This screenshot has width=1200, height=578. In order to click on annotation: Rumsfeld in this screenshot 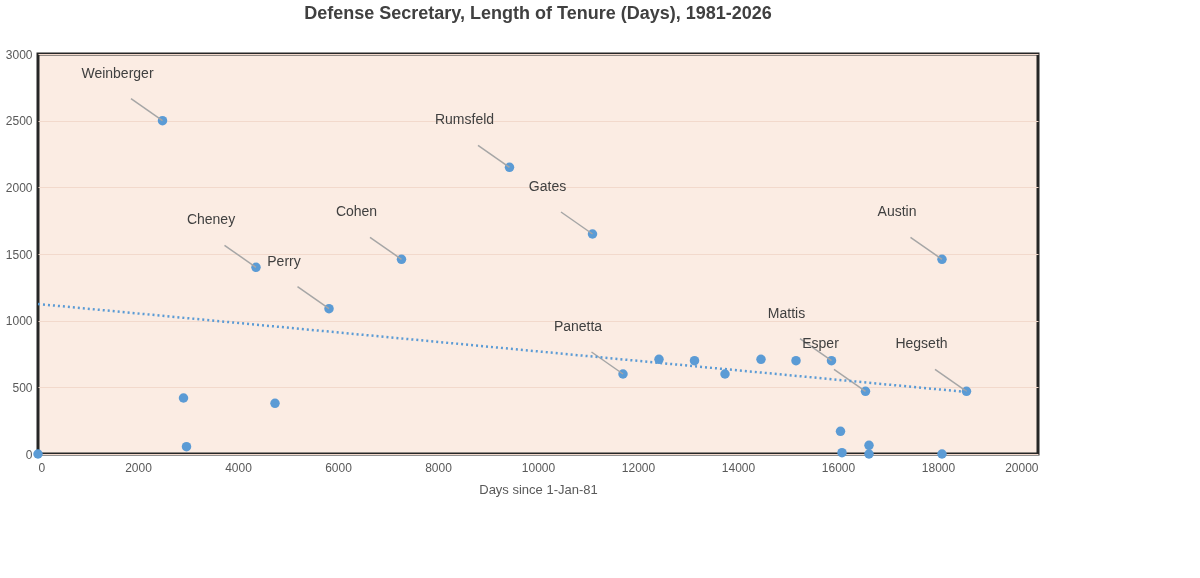, I will do `click(464, 119)`.